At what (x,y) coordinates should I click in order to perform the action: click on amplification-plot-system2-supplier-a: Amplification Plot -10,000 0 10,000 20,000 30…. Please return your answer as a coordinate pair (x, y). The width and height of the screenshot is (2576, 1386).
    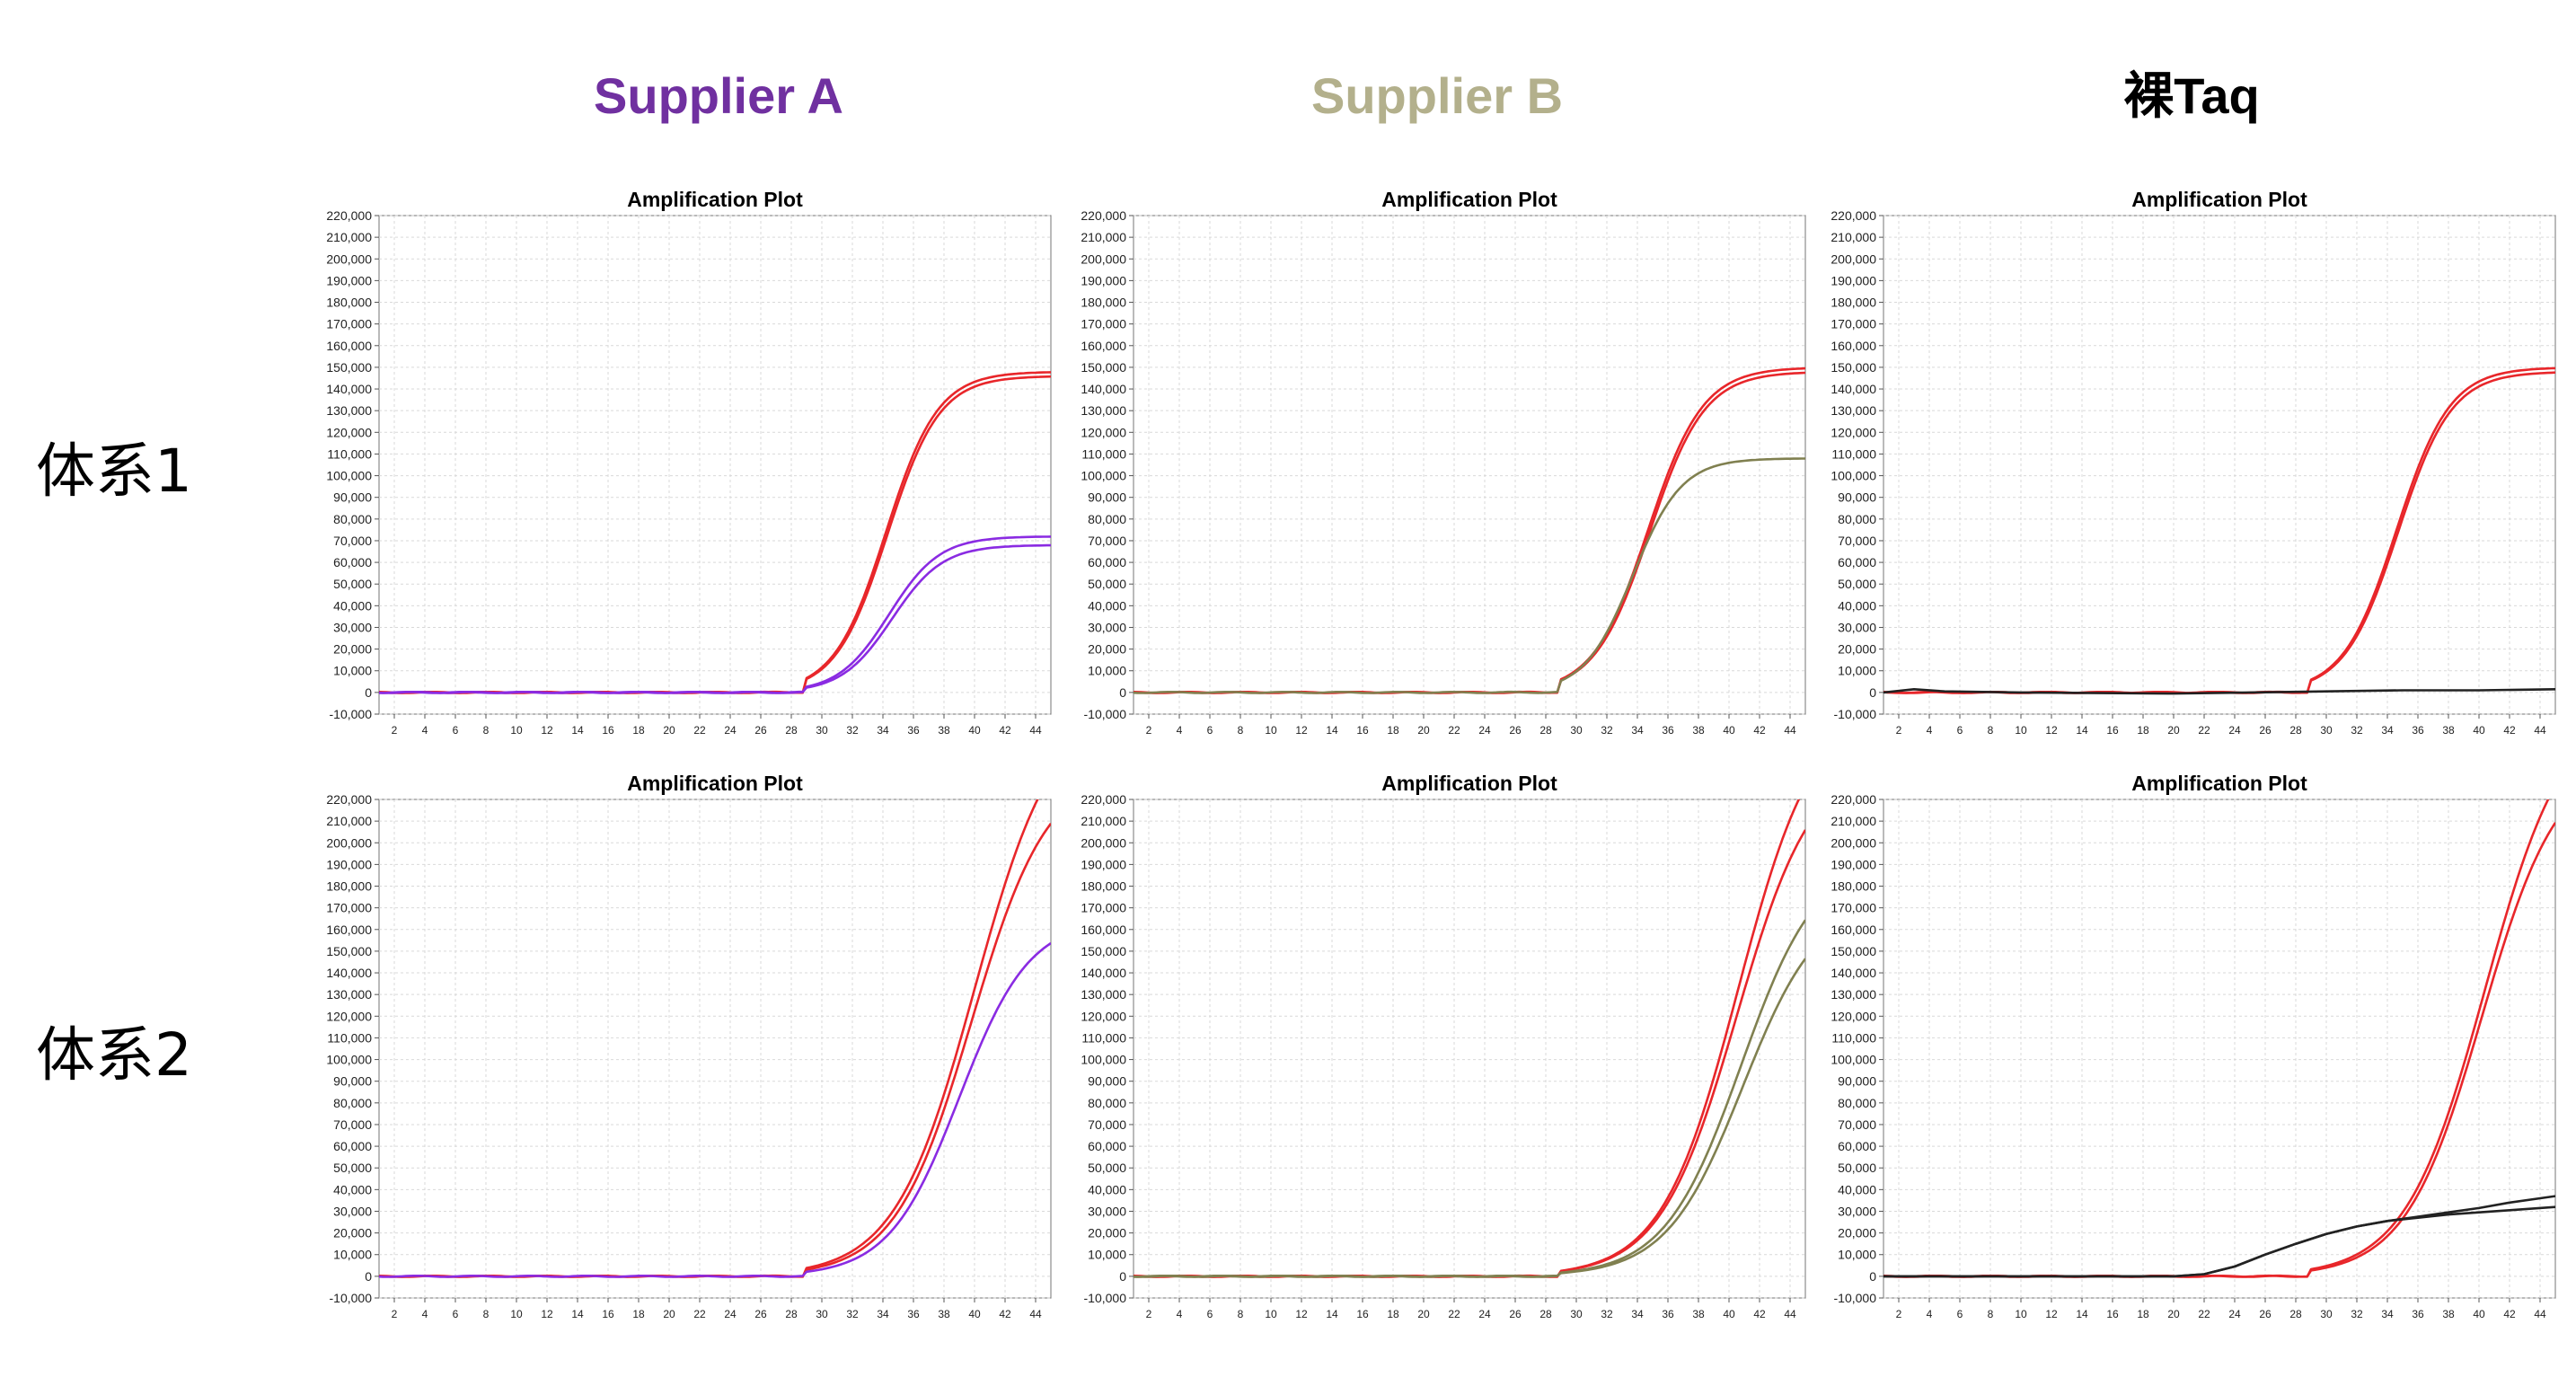
    Looking at the image, I should click on (689, 1046).